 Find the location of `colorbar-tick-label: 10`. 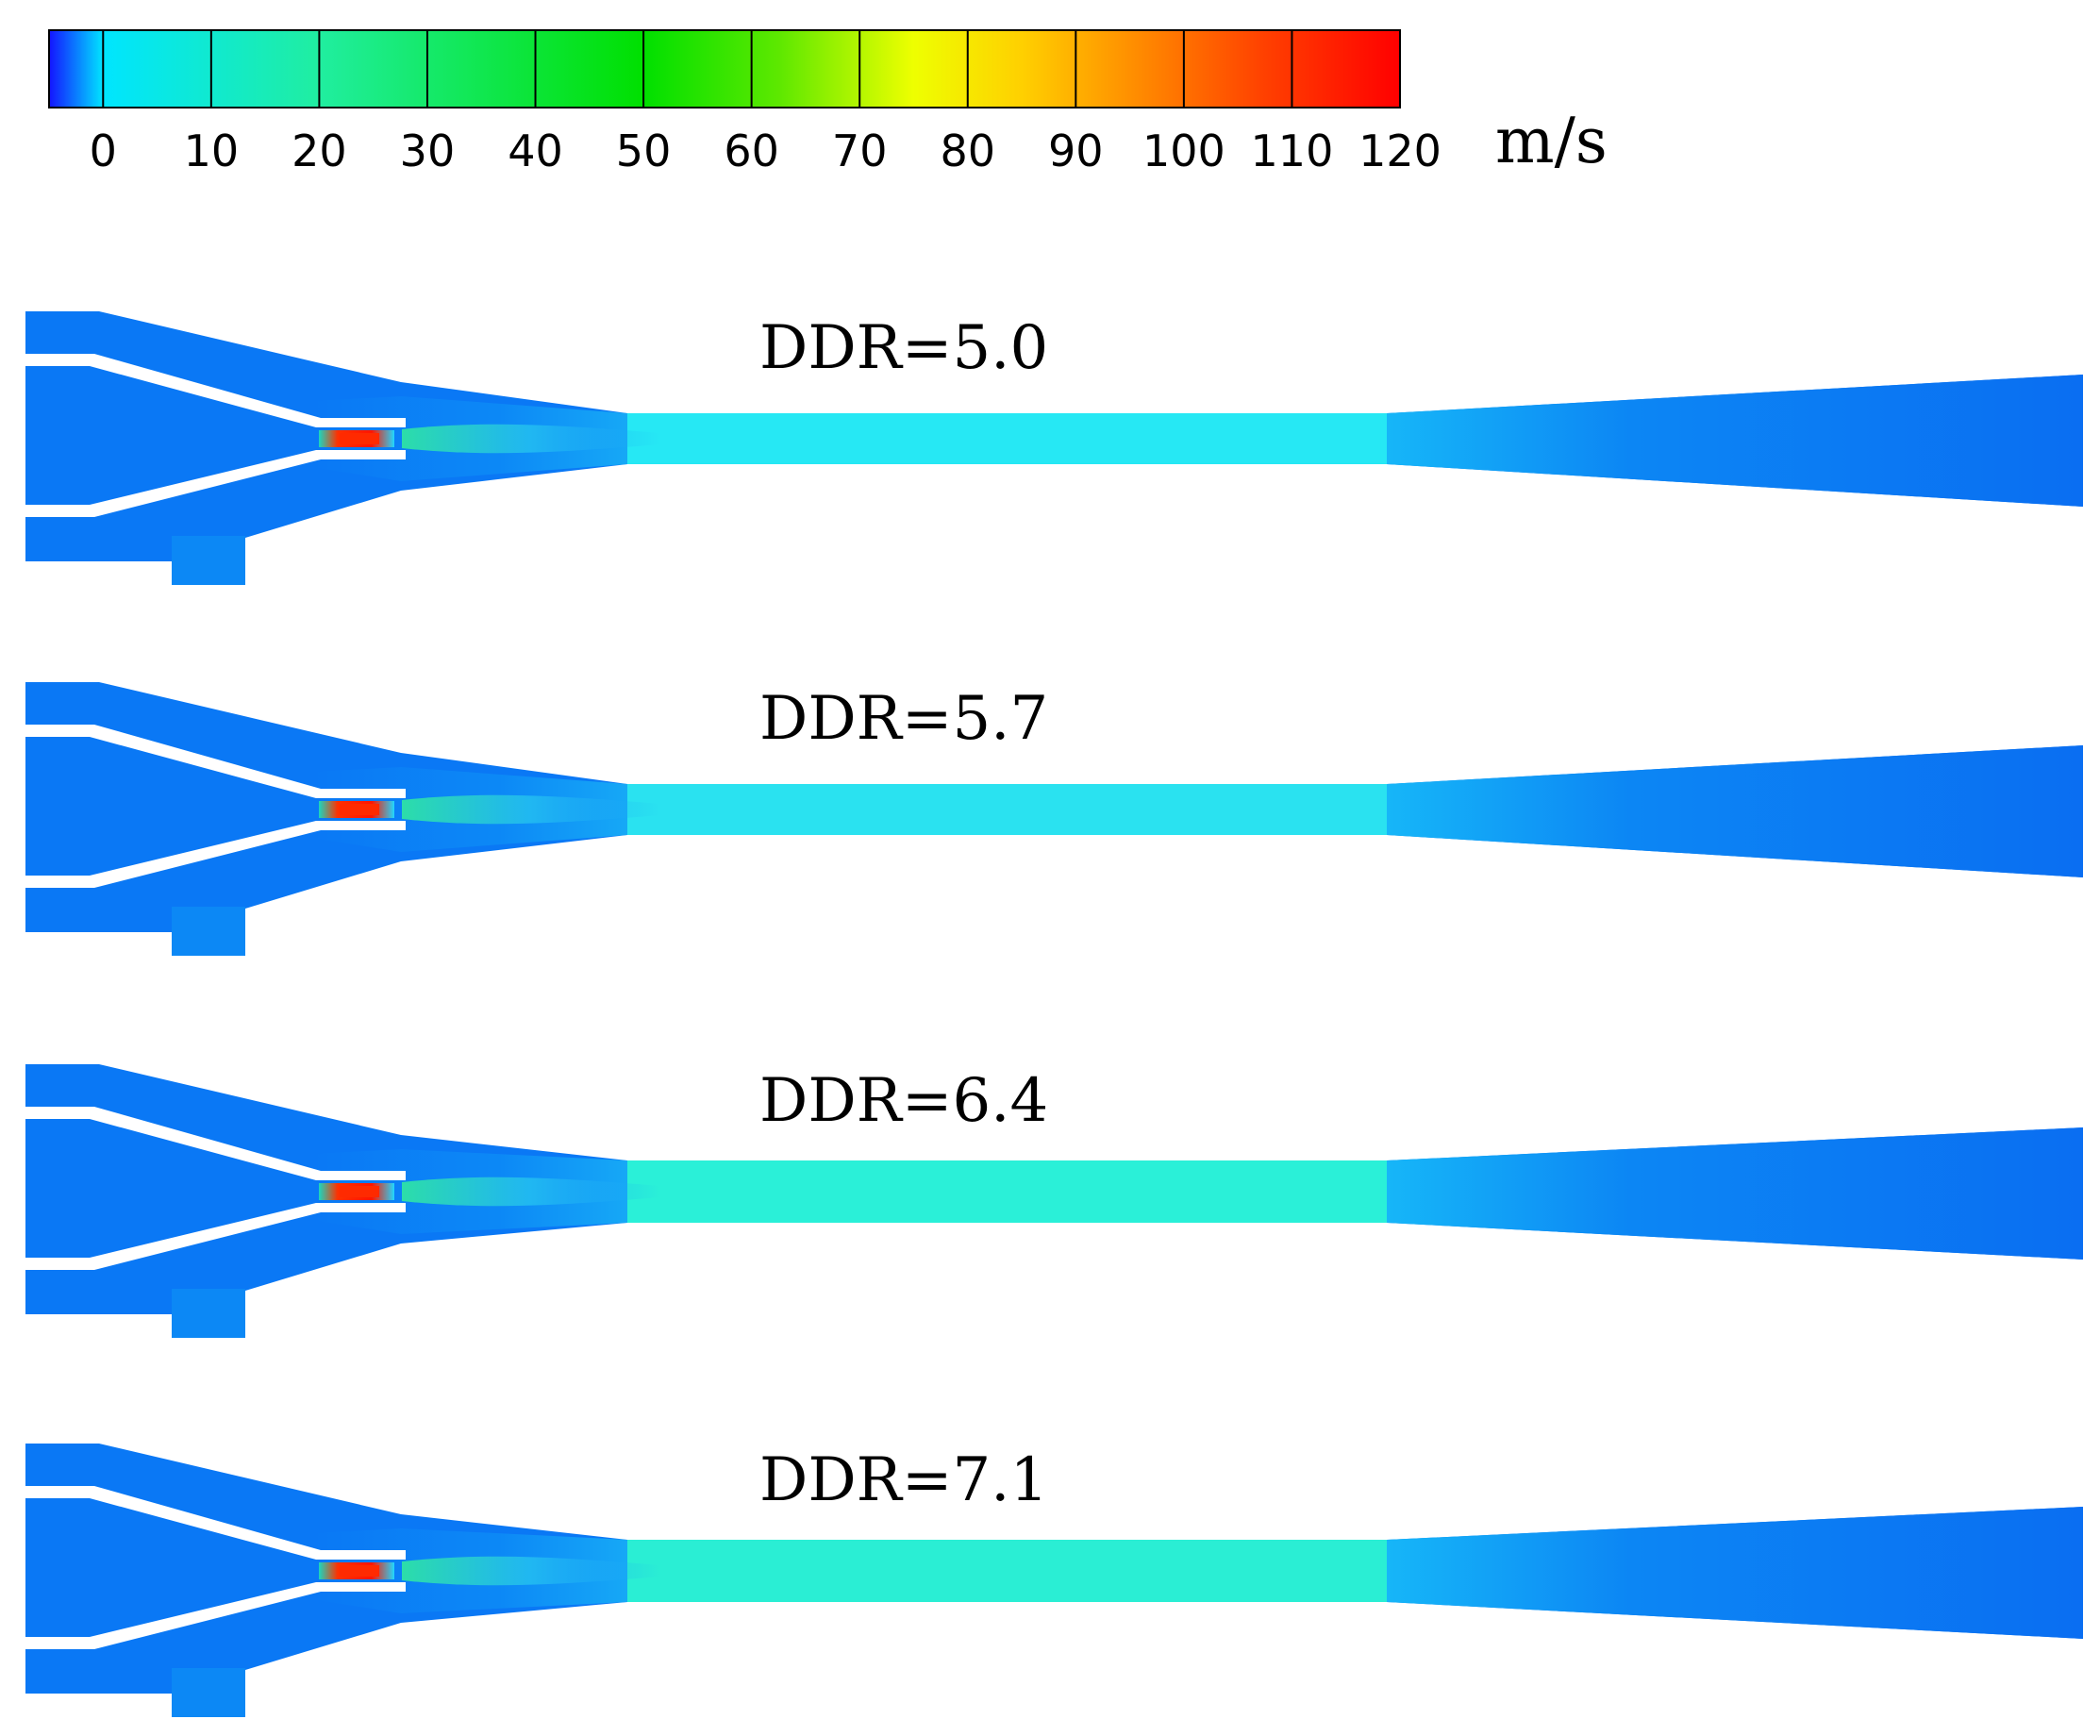

colorbar-tick-label: 10 is located at coordinates (212, 150).